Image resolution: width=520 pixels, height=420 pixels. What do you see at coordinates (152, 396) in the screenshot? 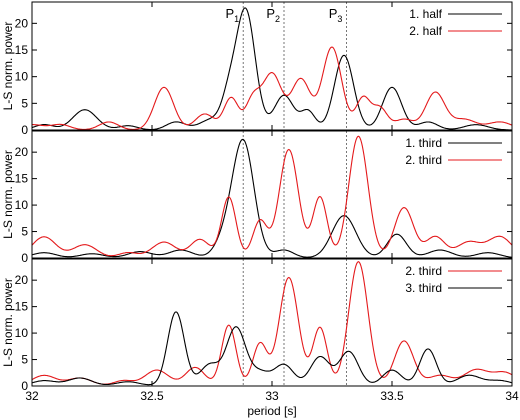
I see `x-tick-label: 32.5` at bounding box center [152, 396].